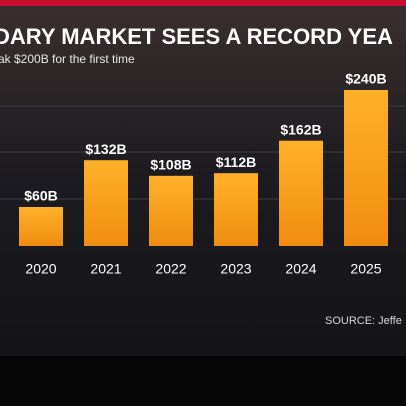  I want to click on source: SOURCE: Jeffe, so click(363, 321).